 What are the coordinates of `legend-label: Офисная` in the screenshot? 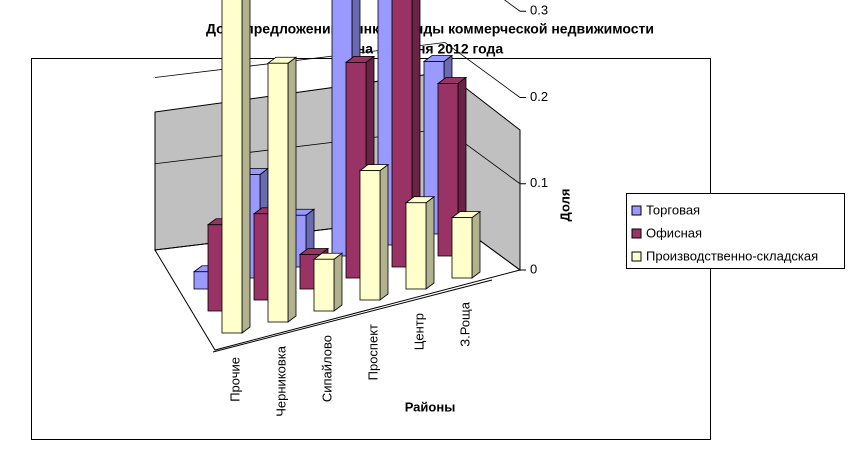 It's located at (674, 232).